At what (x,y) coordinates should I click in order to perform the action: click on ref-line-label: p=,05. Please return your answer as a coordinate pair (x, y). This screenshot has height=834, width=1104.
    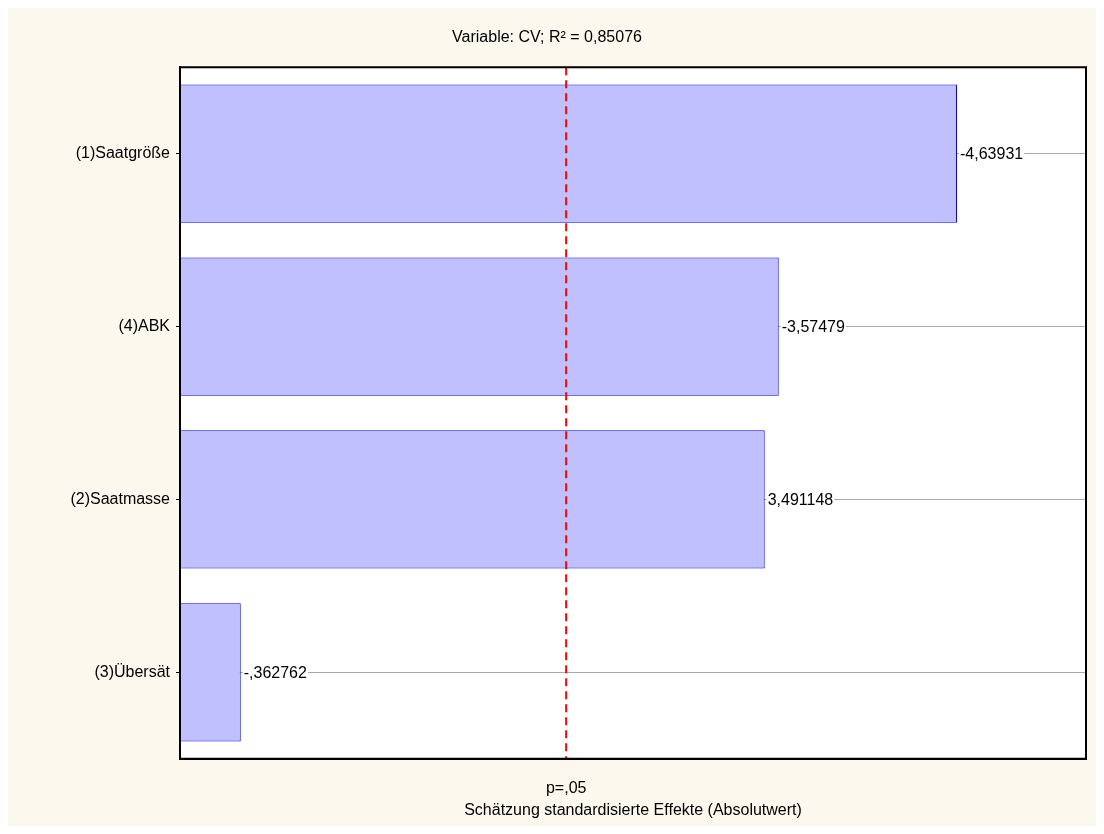
    Looking at the image, I should click on (566, 788).